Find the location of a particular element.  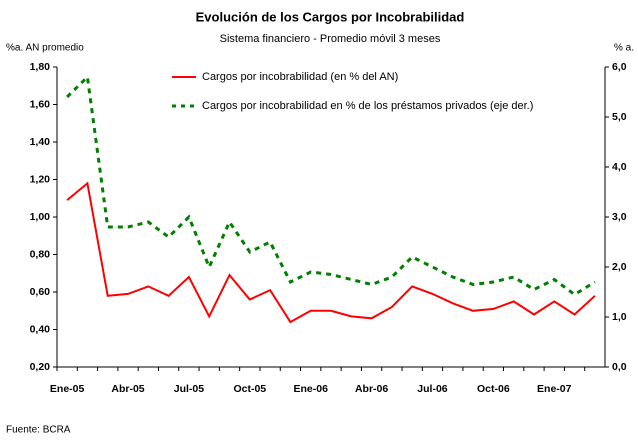

x-tick-label: Ene-06 is located at coordinates (310, 389).